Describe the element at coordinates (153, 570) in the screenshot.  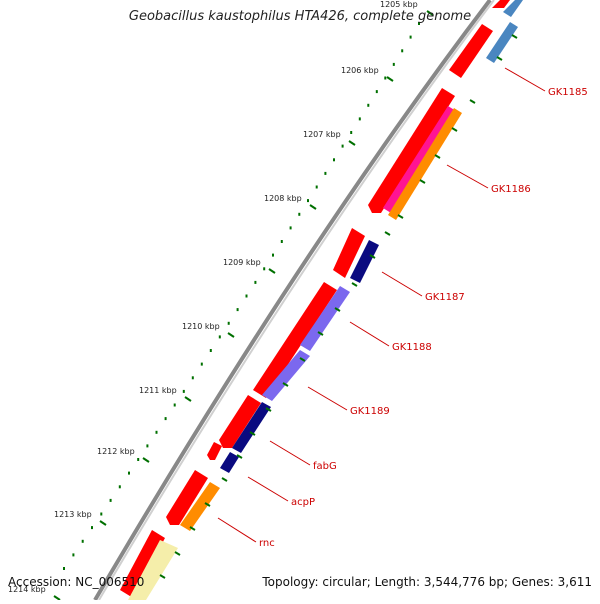
I see `gene-block-yellow` at that location.